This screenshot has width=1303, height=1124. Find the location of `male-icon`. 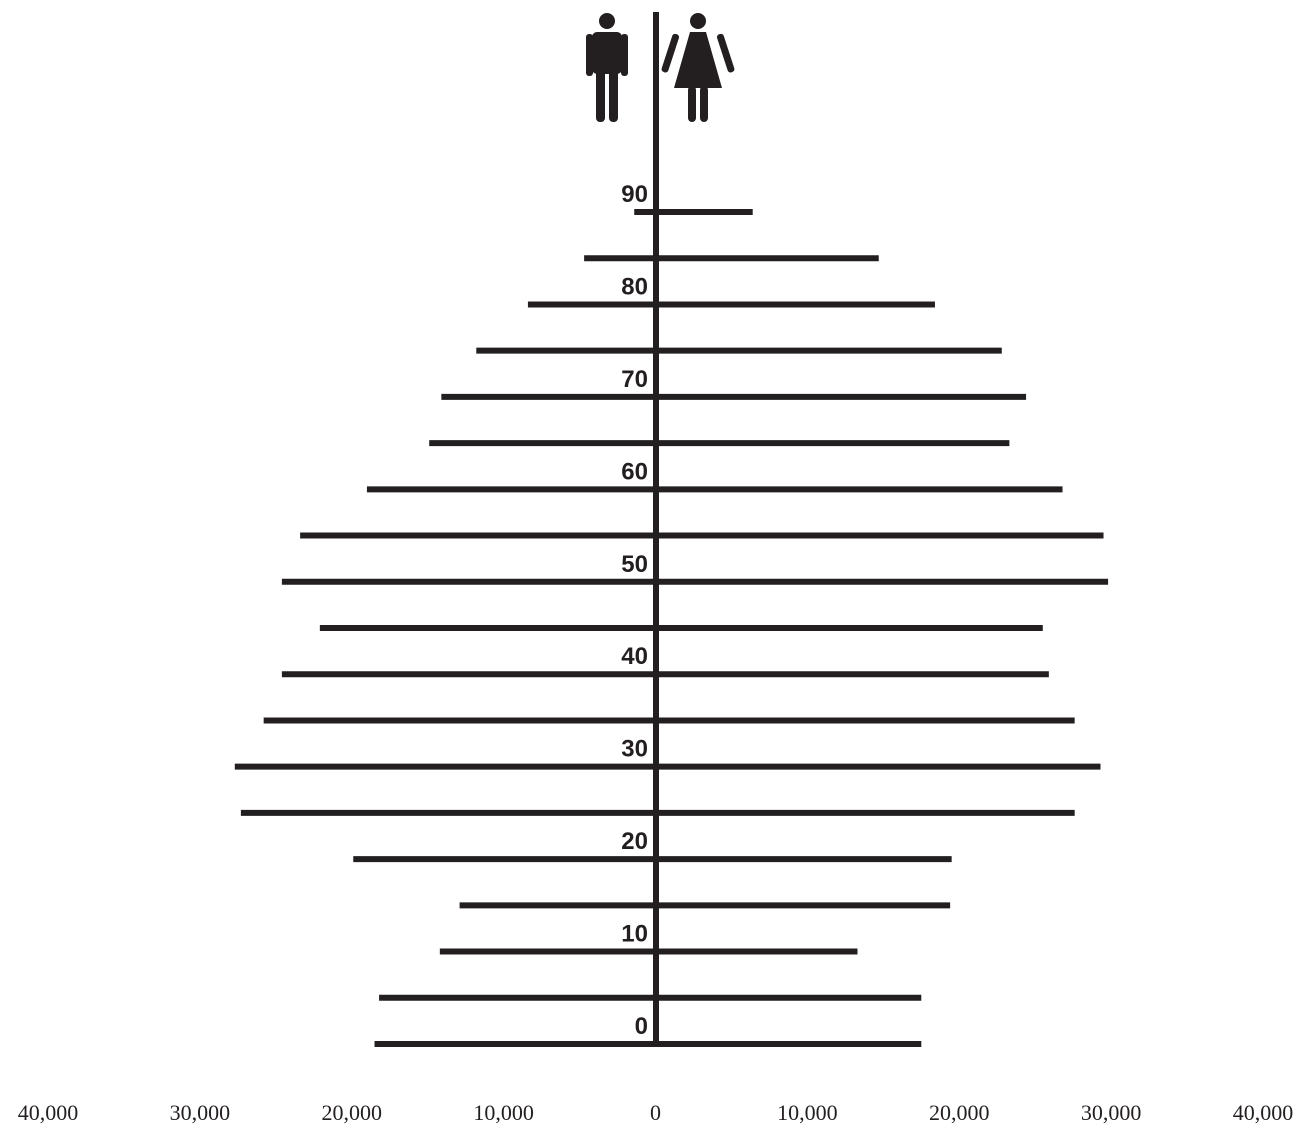

male-icon is located at coordinates (607, 67).